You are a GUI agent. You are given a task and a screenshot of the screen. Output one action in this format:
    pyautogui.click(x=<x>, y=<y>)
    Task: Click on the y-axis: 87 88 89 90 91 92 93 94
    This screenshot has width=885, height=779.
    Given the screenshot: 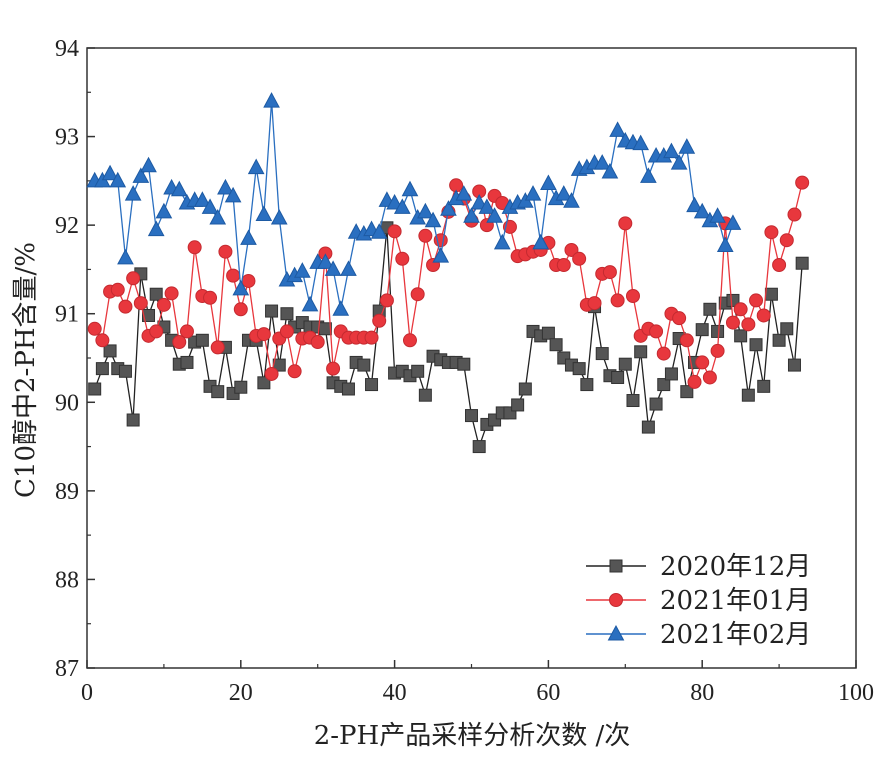 What is the action you would take?
    pyautogui.click(x=75, y=359)
    